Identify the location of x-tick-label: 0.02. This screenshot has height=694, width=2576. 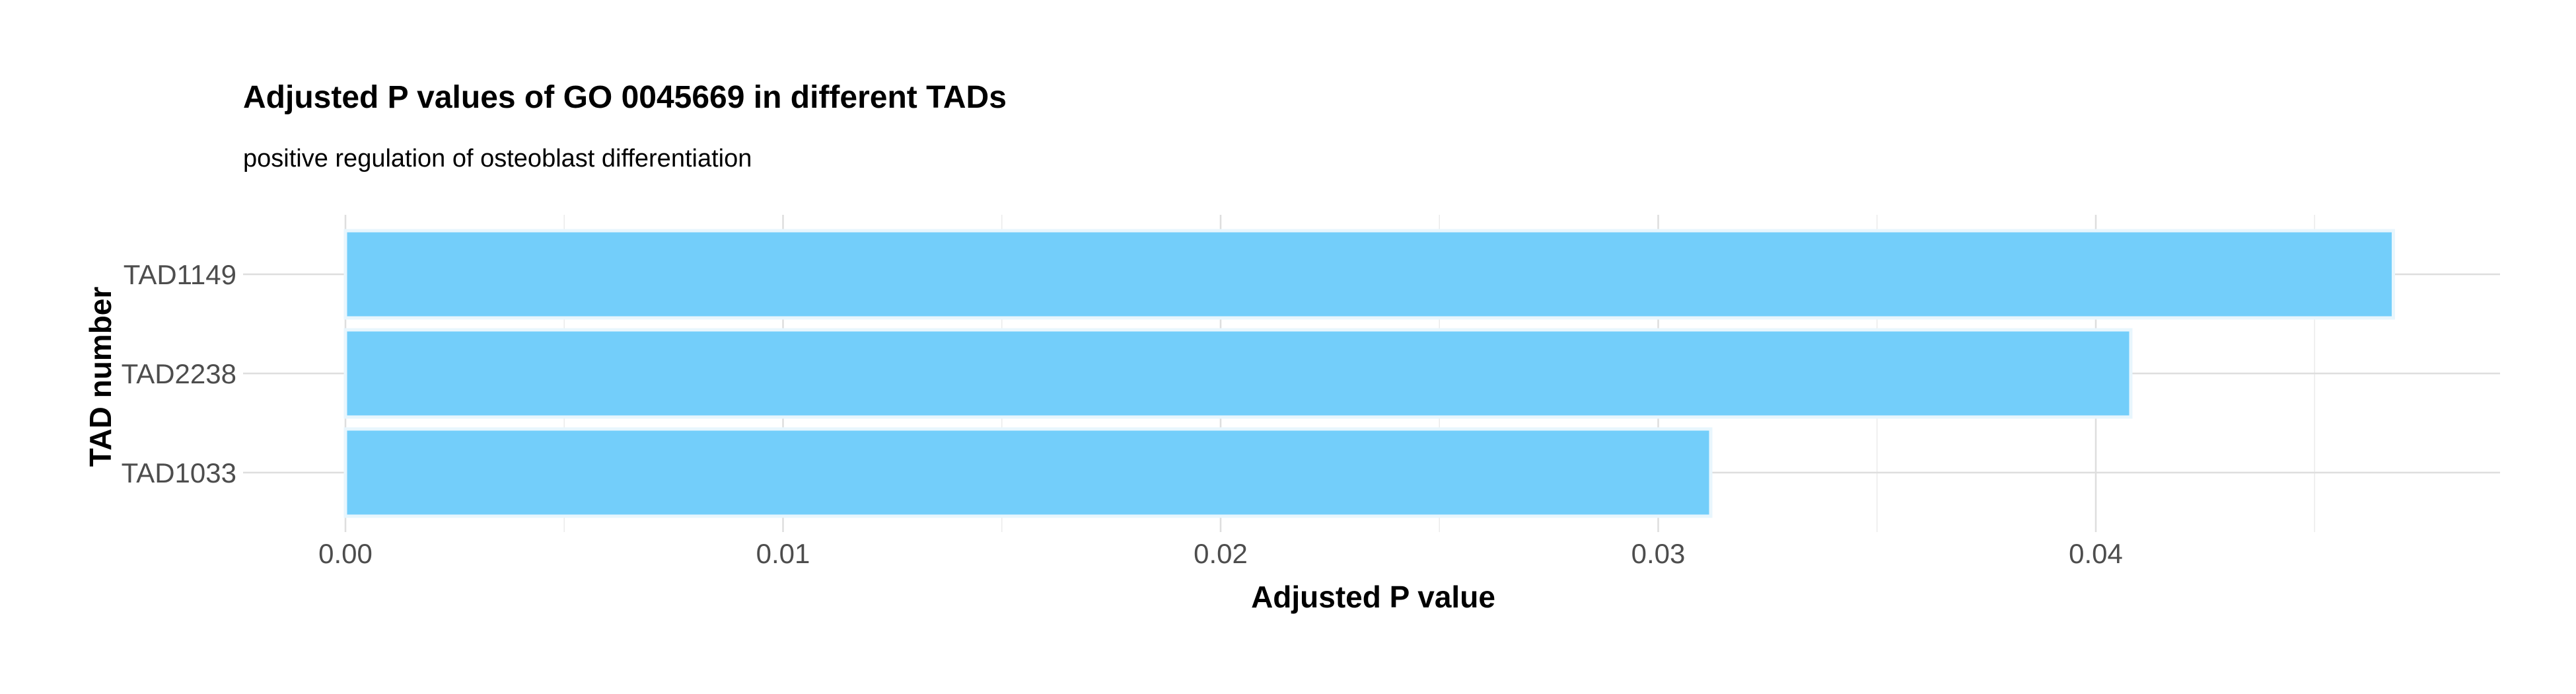
(1221, 553).